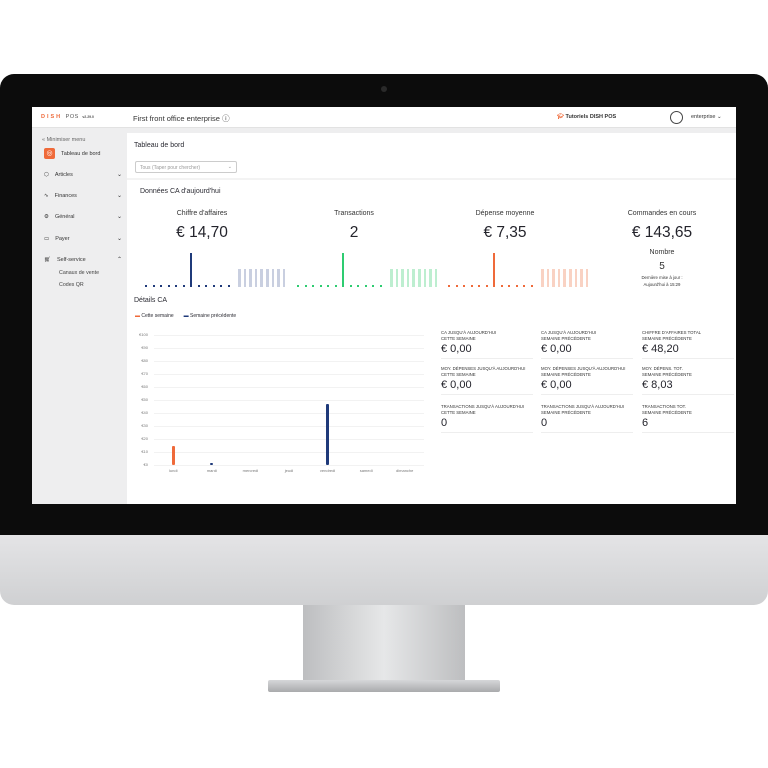 This screenshot has width=768, height=768. I want to click on legend-item-previous-week: ▬ Semaine précédente, so click(210, 316).